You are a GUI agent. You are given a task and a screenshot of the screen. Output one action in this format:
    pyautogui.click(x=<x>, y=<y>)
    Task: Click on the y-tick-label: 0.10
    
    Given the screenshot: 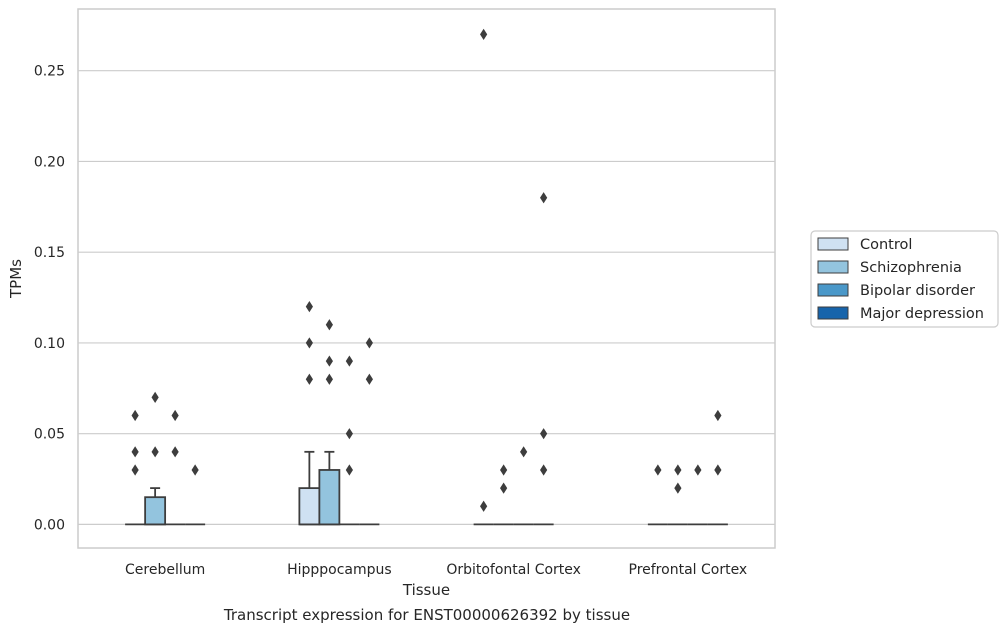 What is the action you would take?
    pyautogui.click(x=49, y=344)
    